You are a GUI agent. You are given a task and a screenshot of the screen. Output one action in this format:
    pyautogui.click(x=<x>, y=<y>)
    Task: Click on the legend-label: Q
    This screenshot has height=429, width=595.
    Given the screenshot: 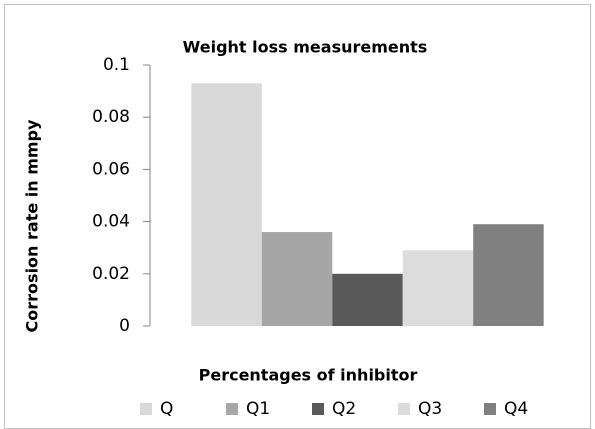 What is the action you would take?
    pyautogui.click(x=166, y=409)
    